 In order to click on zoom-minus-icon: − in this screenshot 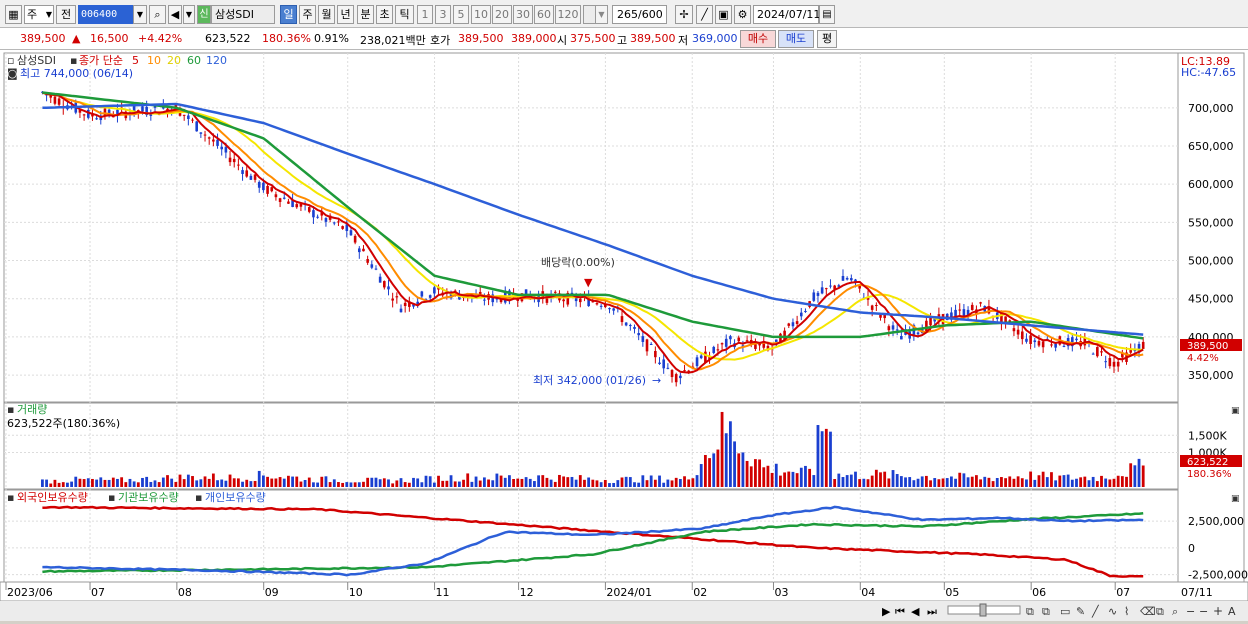, I will do `click(1203, 611)`.